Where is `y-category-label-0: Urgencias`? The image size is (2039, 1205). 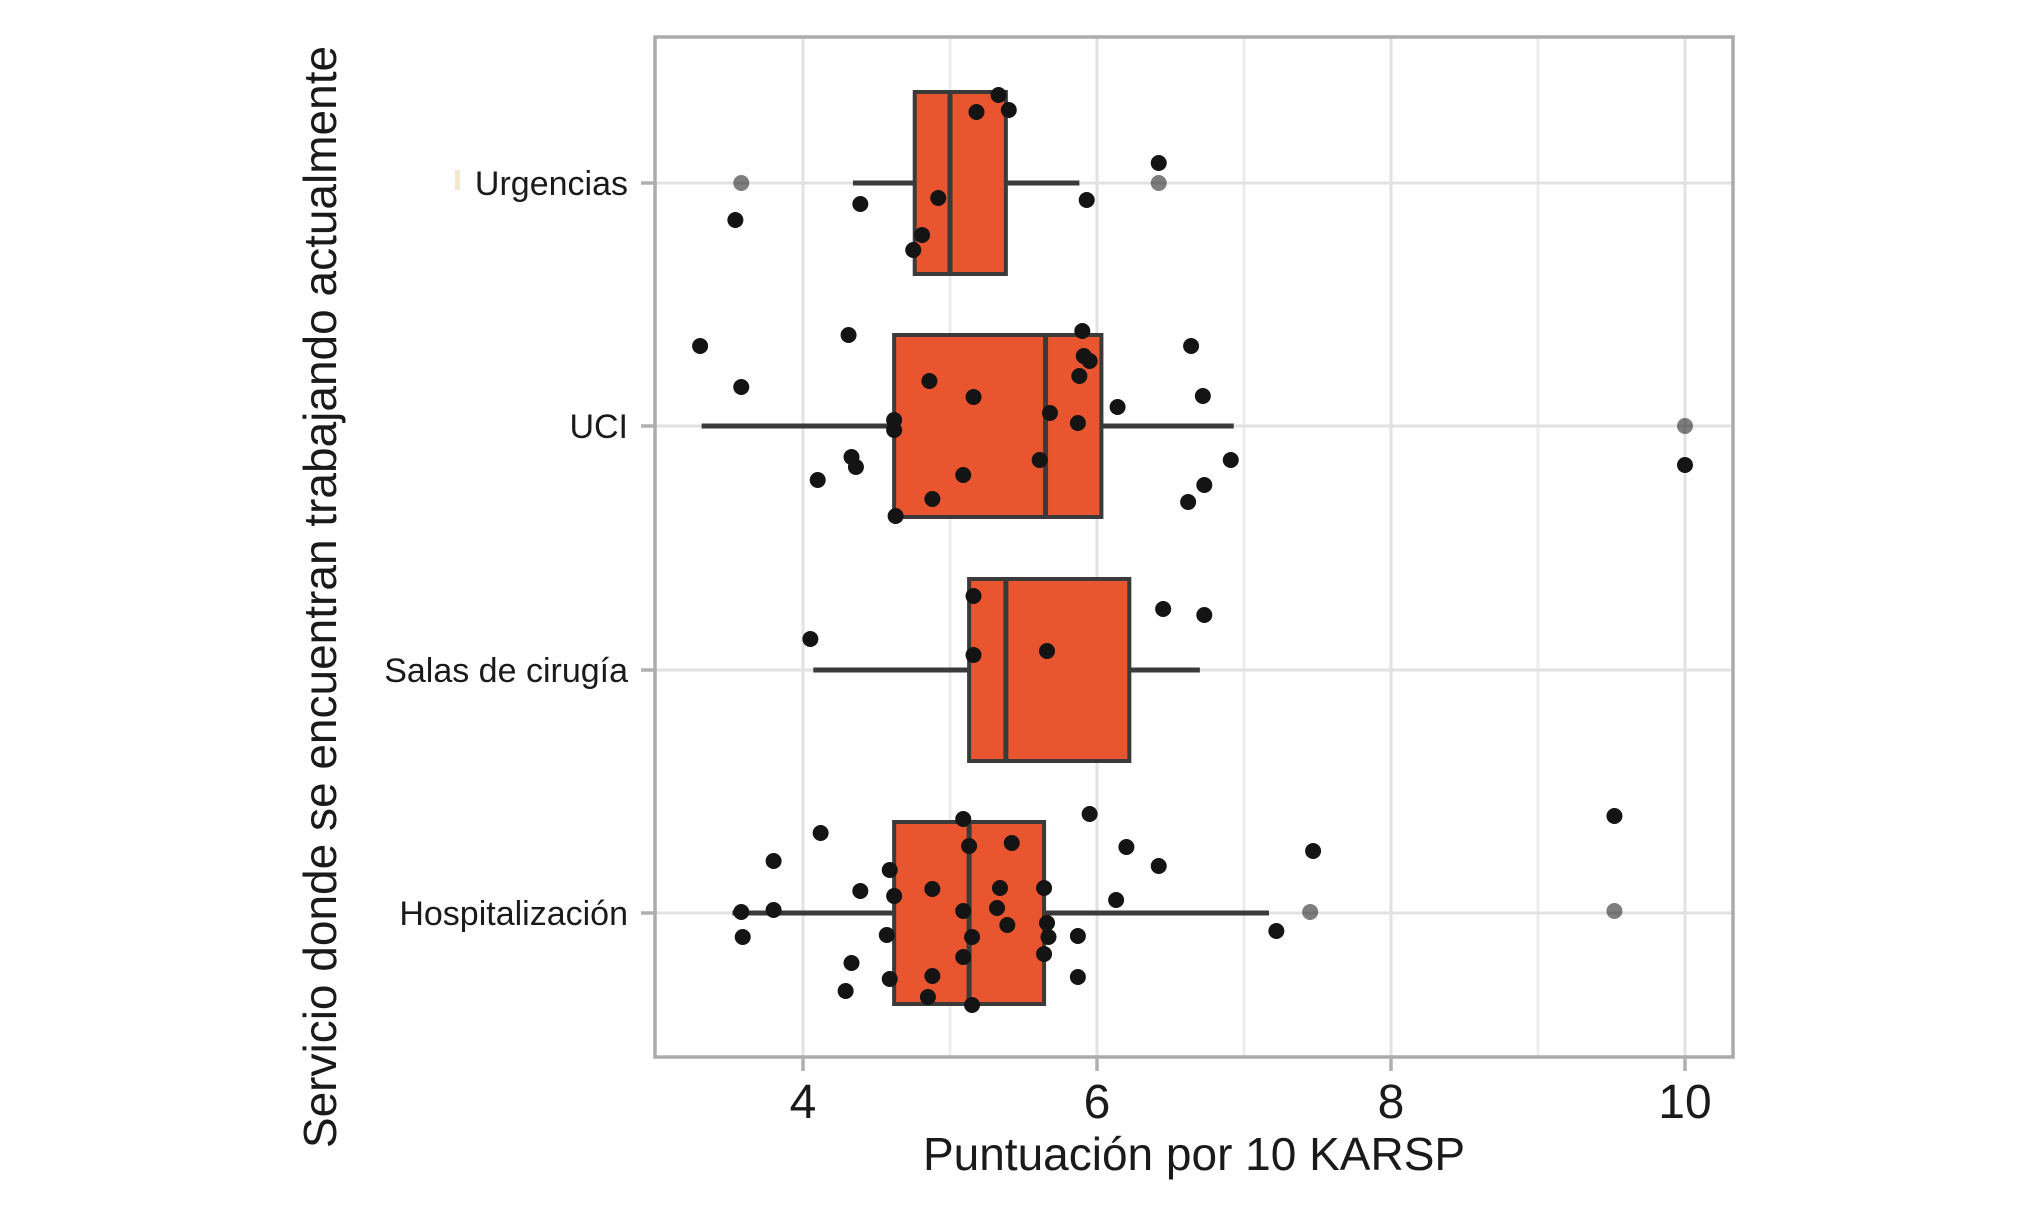
y-category-label-0: Urgencias is located at coordinates (551, 184).